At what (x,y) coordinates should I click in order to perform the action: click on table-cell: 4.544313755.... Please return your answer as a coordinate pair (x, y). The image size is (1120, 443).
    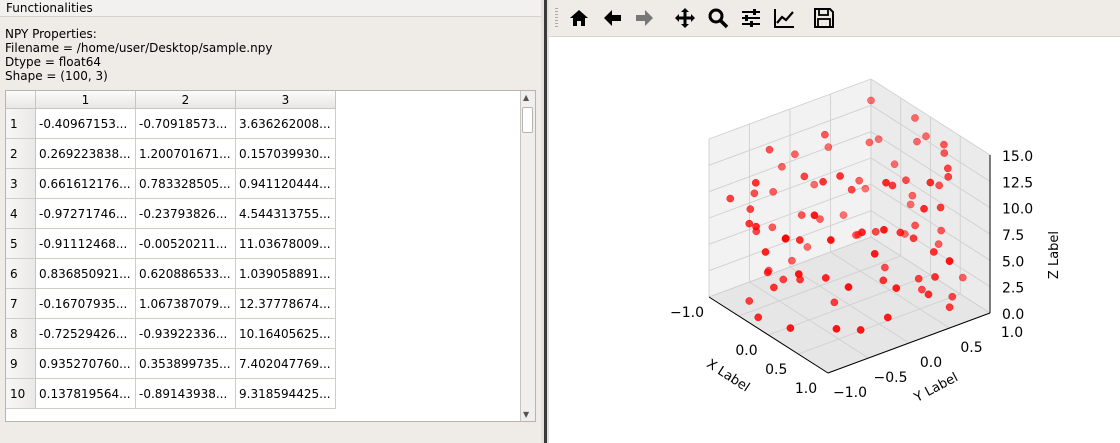
    Looking at the image, I should click on (286, 214).